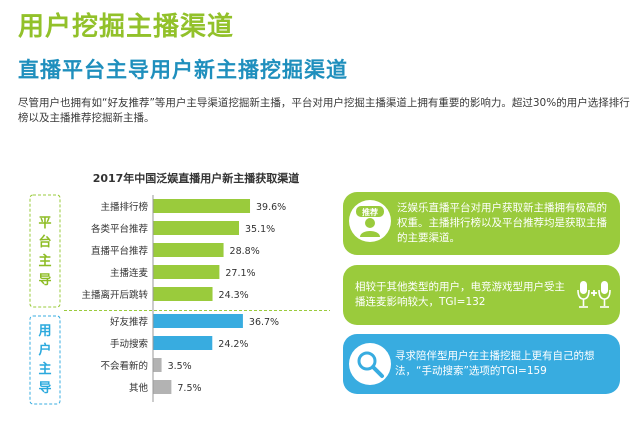  Describe the element at coordinates (114, 295) in the screenshot. I see `category-label: 主播离开后跳转` at that location.